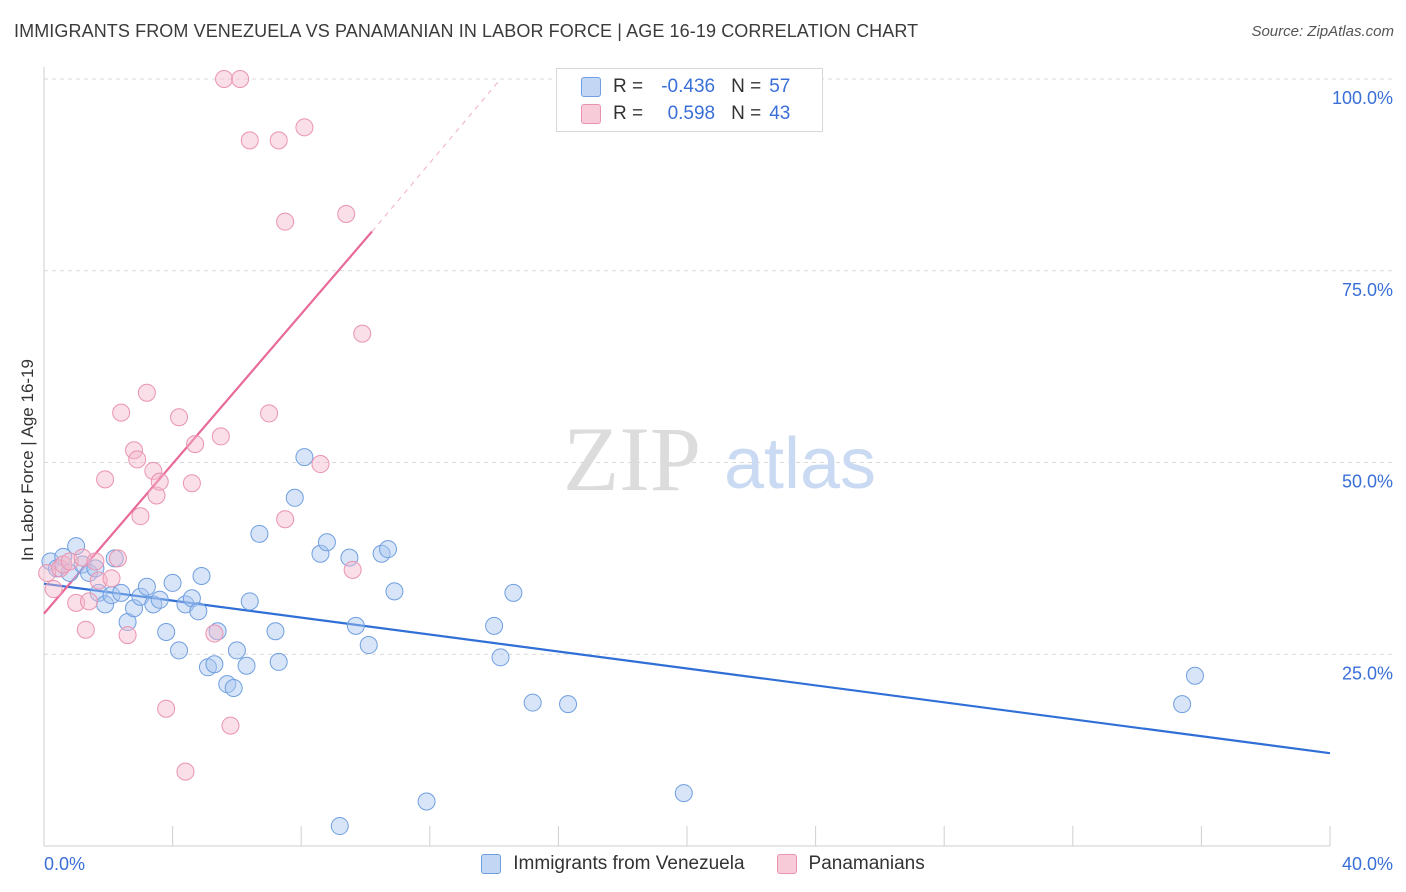 The image size is (1406, 892). I want to click on watermark-zip: ZIP, so click(632, 459).